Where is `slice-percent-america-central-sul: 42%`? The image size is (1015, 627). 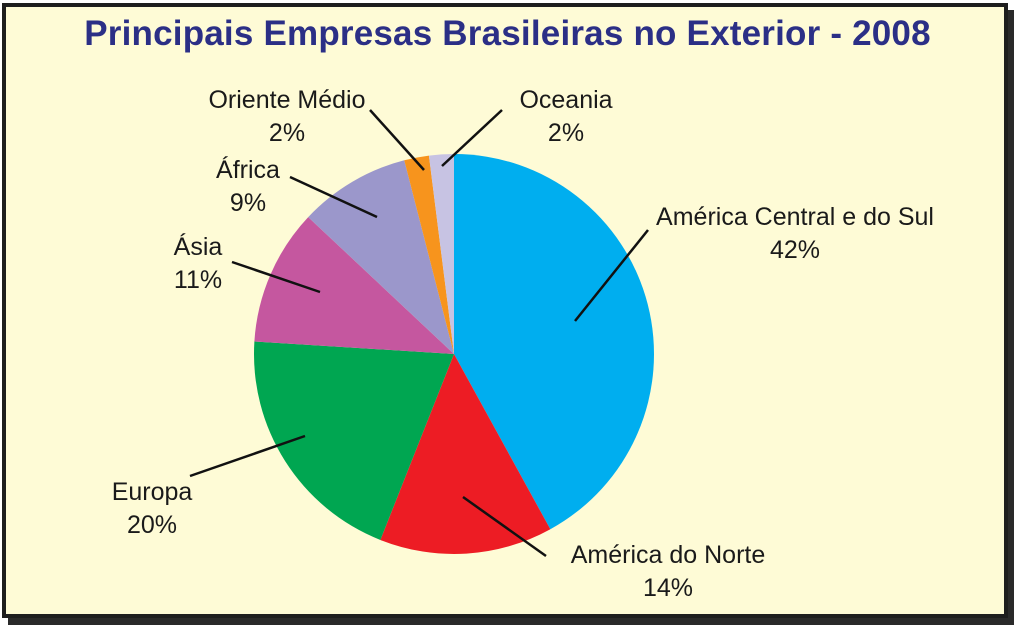
slice-percent-america-central-sul: 42% is located at coordinates (795, 250).